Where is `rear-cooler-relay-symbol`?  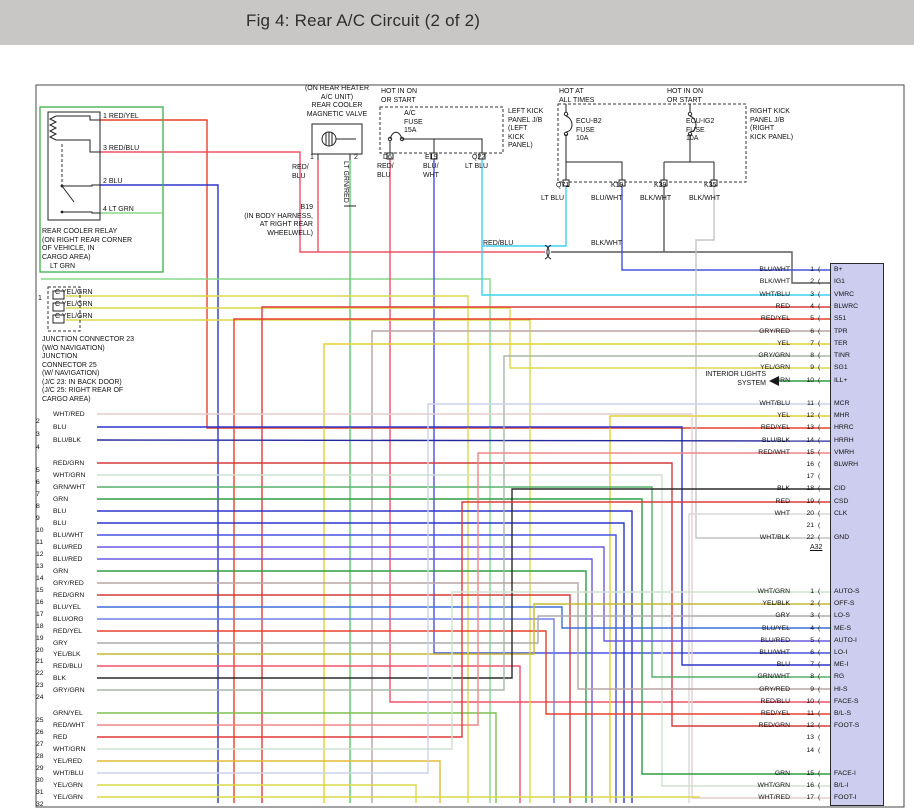
rear-cooler-relay-symbol is located at coordinates (101, 189).